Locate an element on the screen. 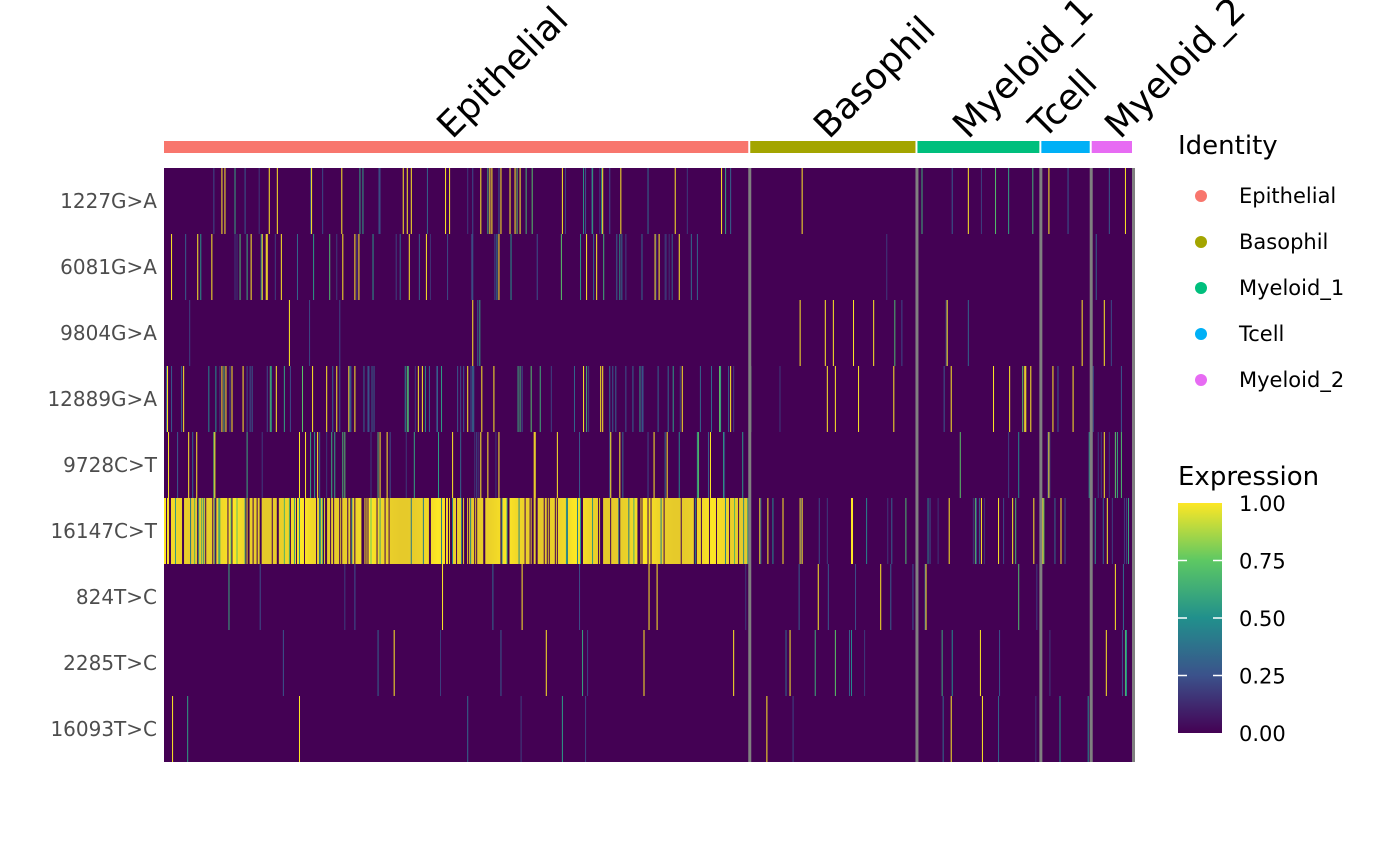 The height and width of the screenshot is (865, 1400). legend-item-tcell: Tcell is located at coordinates (1261, 334).